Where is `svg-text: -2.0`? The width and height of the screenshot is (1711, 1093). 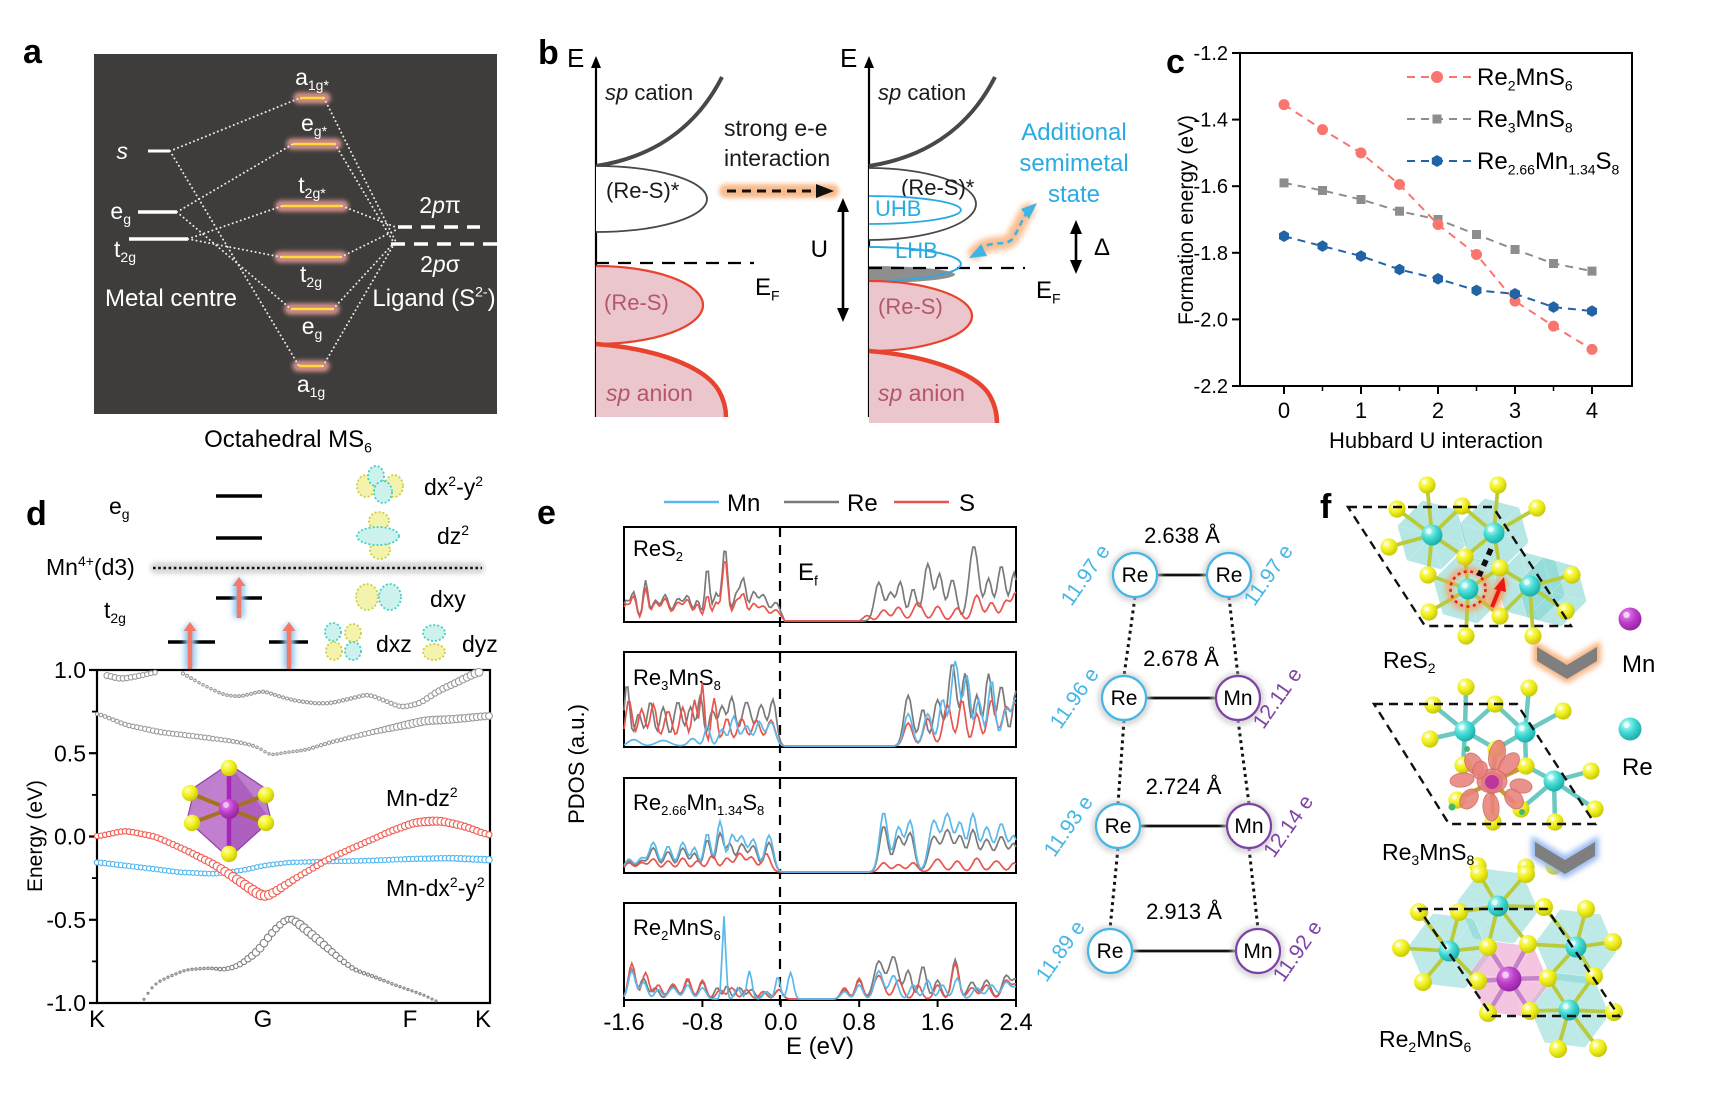 svg-text: -2.0 is located at coordinates (1211, 320).